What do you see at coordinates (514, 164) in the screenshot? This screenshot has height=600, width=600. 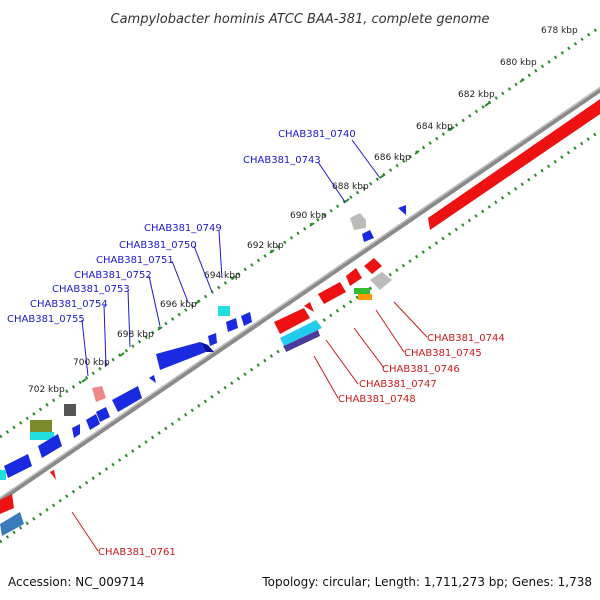 I see `gene-red-large` at bounding box center [514, 164].